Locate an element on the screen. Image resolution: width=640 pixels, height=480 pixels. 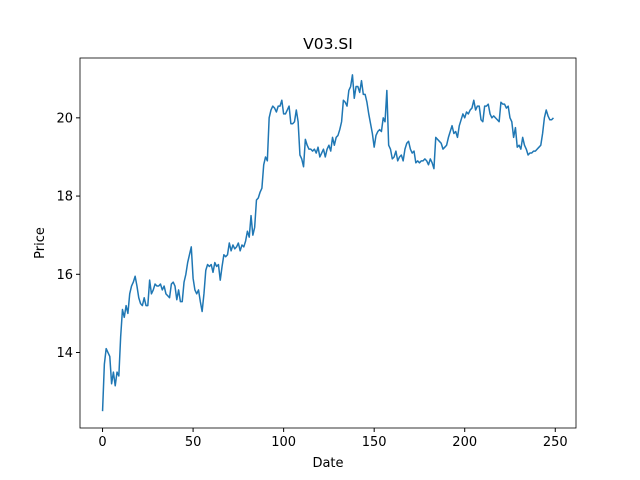
chart-title: V03.SI is located at coordinates (328, 44).